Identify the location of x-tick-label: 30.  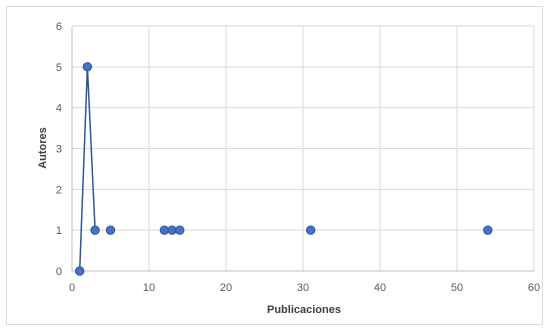
(303, 288).